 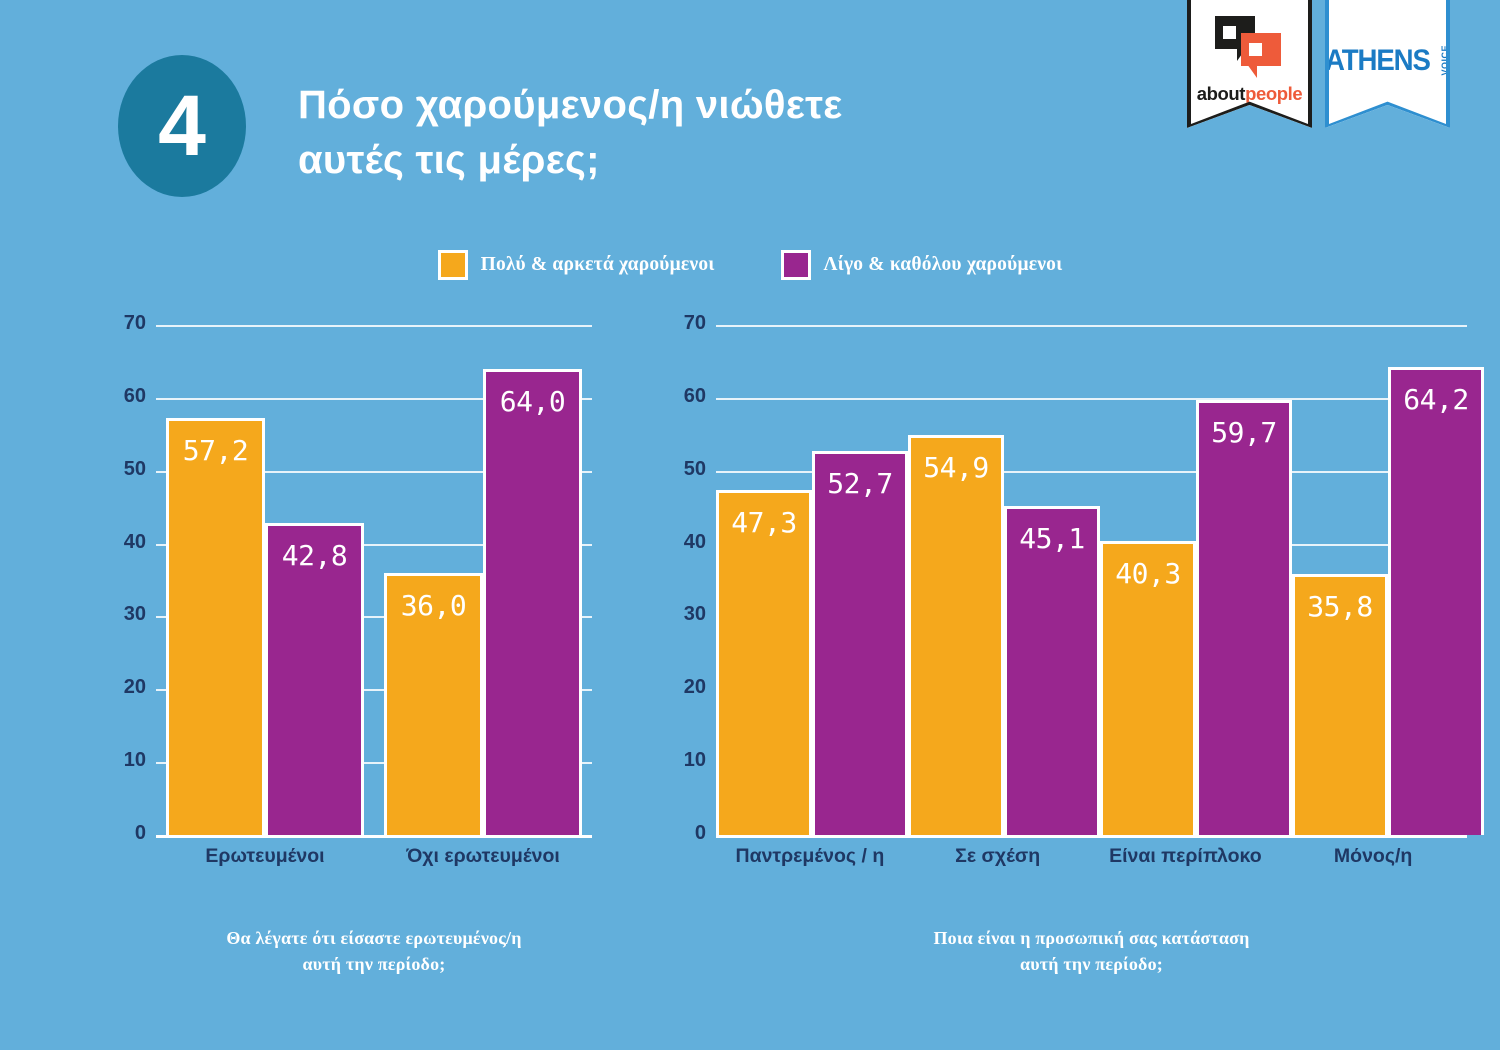 What do you see at coordinates (810, 856) in the screenshot?
I see `category-label-0: Παντρεμένος / η` at bounding box center [810, 856].